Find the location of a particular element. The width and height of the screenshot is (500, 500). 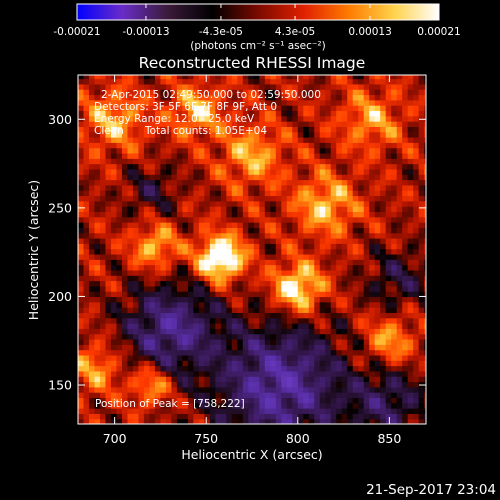

colorbar-unit-label: (photons cm⁻² s⁻¹ asec⁻²) is located at coordinates (257, 46).